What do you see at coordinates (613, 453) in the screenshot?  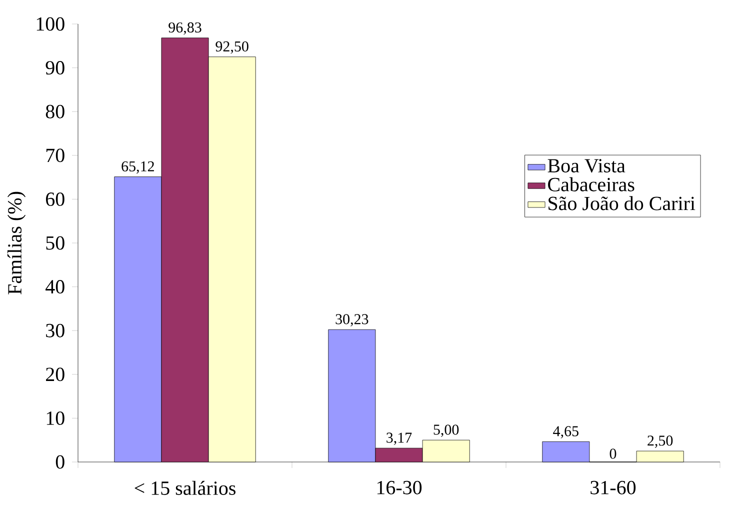 I see `data-label: 0` at bounding box center [613, 453].